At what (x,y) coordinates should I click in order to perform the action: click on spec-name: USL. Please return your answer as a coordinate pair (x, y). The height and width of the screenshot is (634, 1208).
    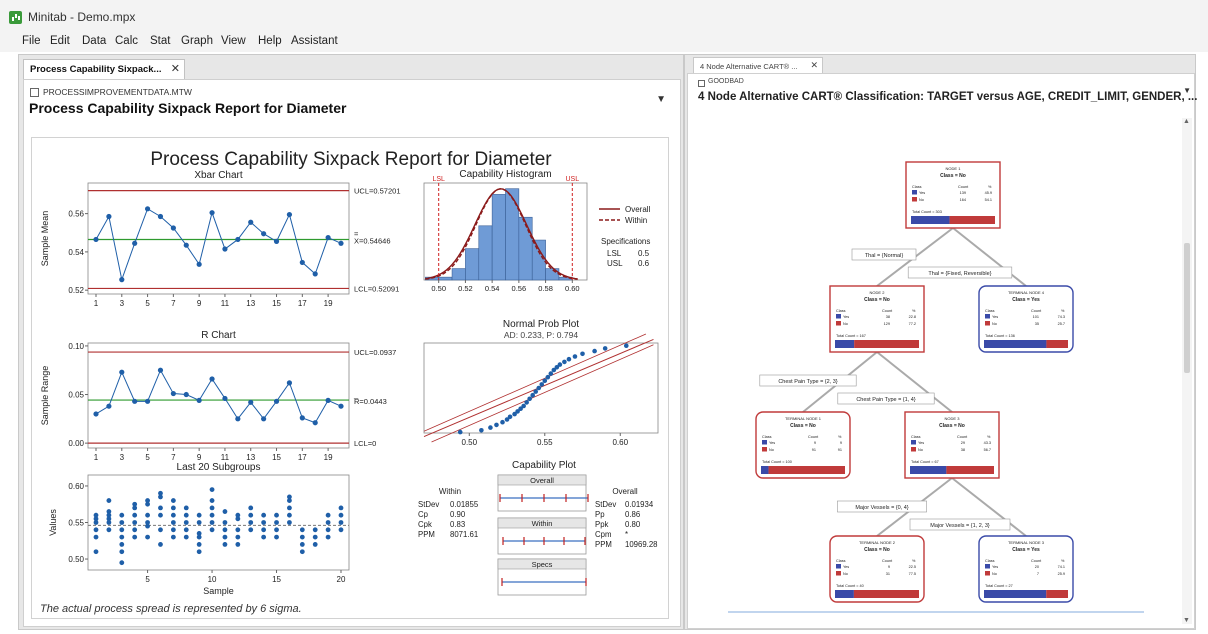
    Looking at the image, I should click on (615, 263).